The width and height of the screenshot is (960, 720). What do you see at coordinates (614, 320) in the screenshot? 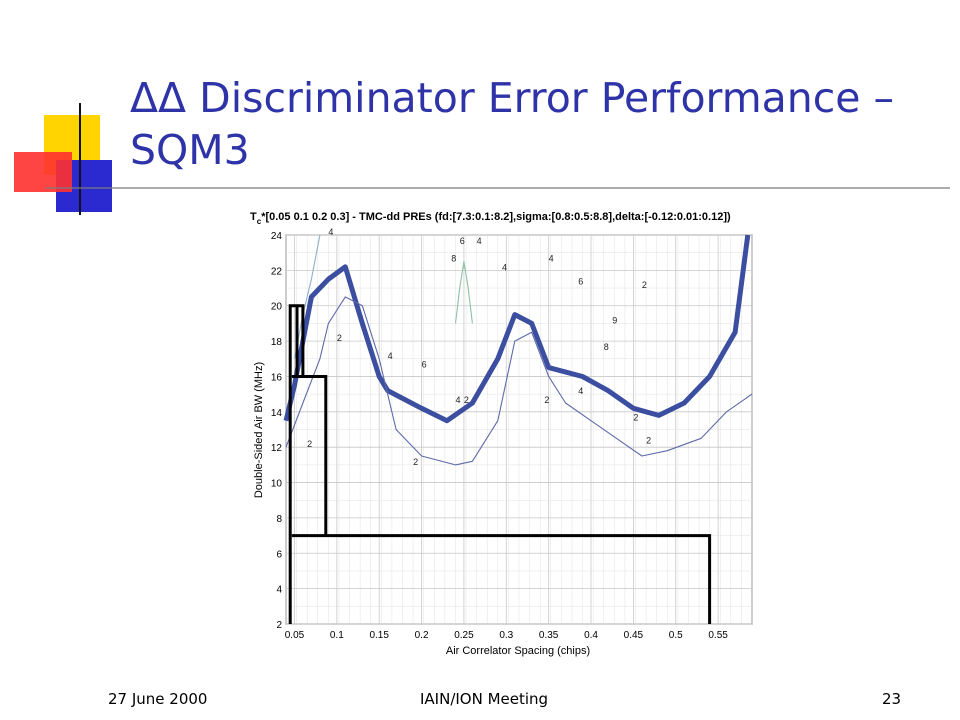
I see `contour-label: 9` at bounding box center [614, 320].